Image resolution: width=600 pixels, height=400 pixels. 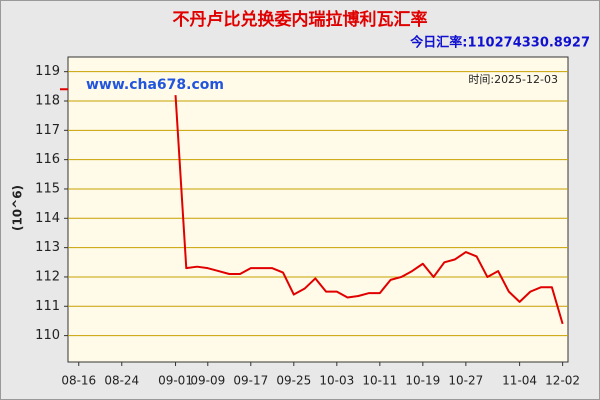 I want to click on x-tick-label: 08-16, so click(x=78, y=381).